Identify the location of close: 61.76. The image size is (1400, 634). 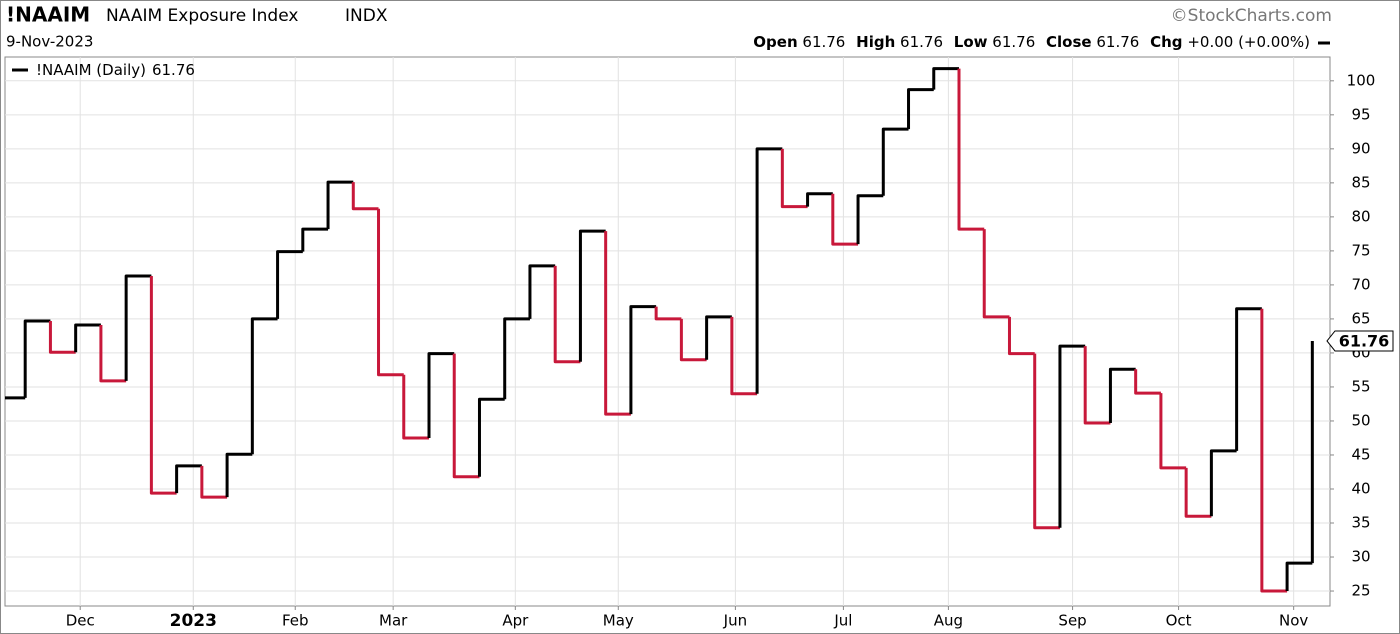
(1117, 42).